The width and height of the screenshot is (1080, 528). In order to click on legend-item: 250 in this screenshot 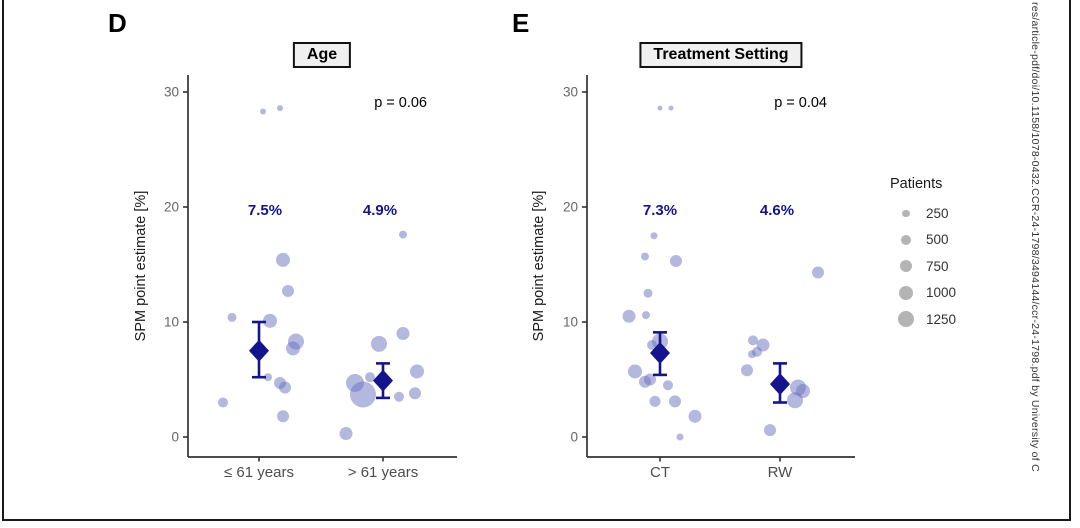, I will do `click(923, 213)`.